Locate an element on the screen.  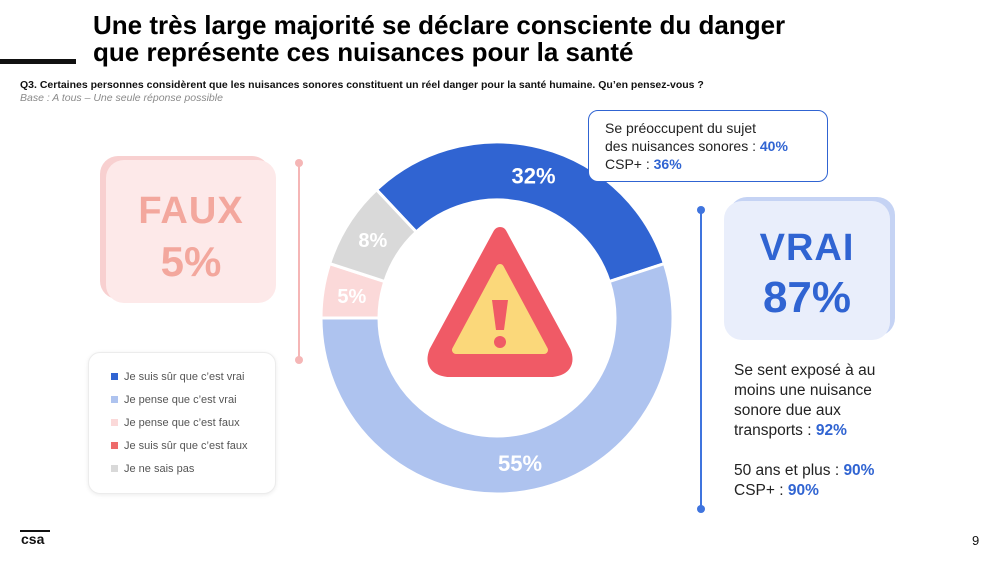
vrai-bracket-line is located at coordinates (701, 360).